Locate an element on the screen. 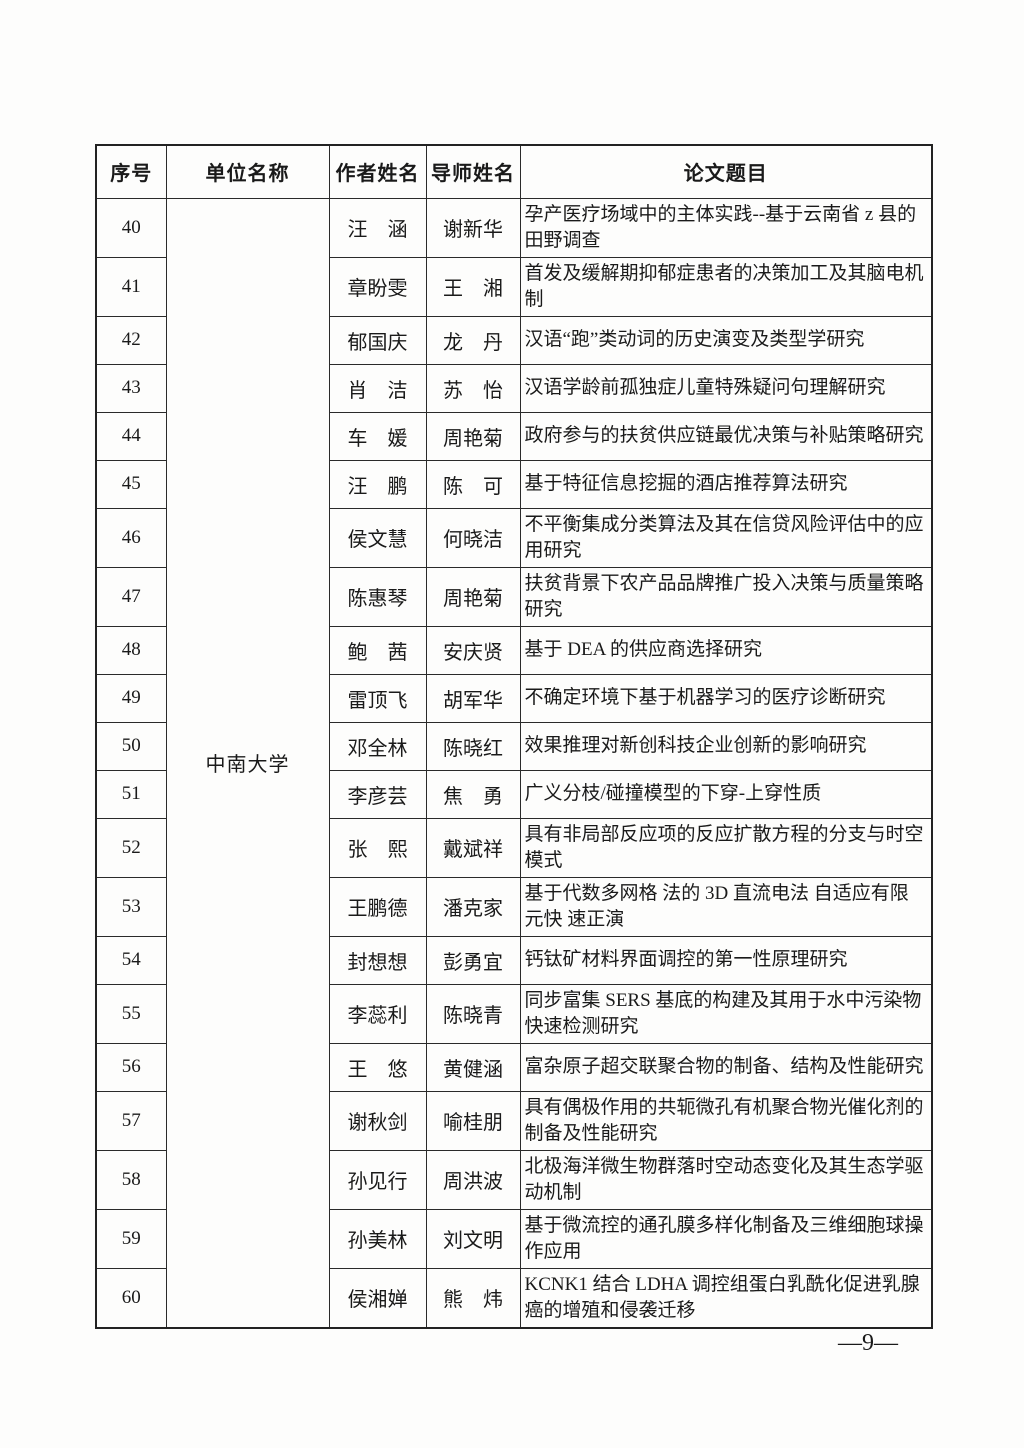 Image resolution: width=1024 pixels, height=1448 pixels. cell-author-name: 陈惠琴 is located at coordinates (377, 596).